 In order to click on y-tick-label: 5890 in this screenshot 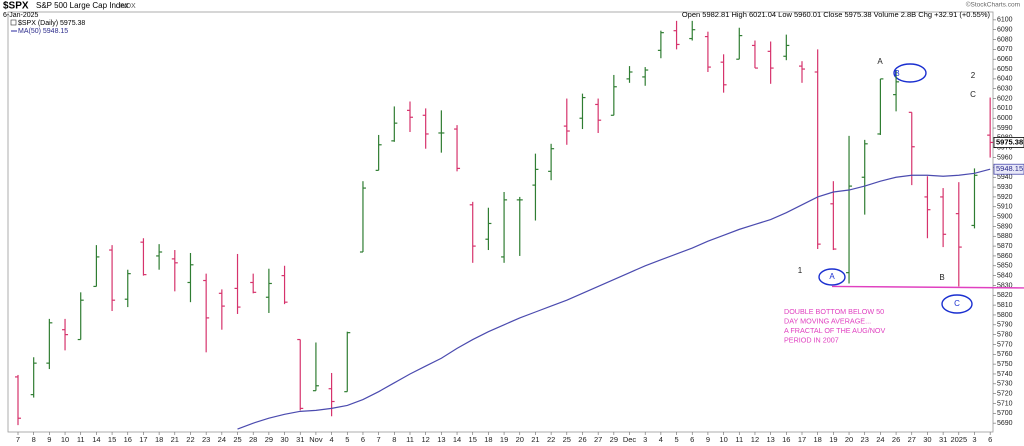, I will do `click(1005, 226)`.